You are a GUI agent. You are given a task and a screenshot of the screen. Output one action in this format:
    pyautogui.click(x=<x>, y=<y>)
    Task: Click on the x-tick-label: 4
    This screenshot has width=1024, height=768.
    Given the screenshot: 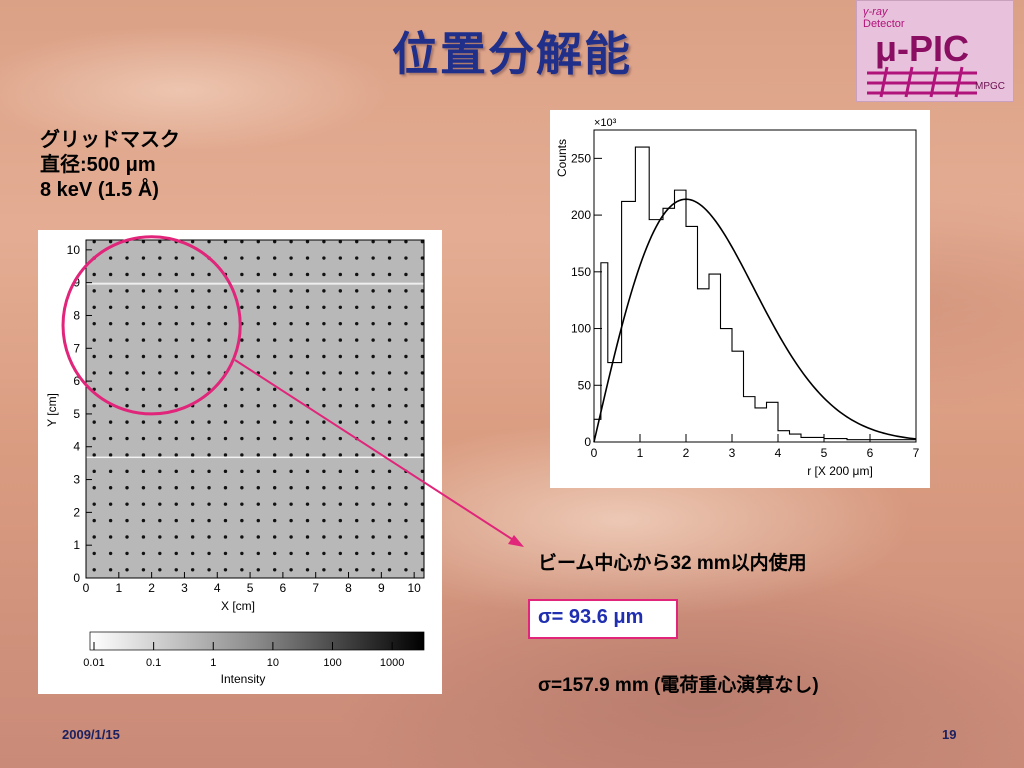 What is the action you would take?
    pyautogui.click(x=217, y=588)
    